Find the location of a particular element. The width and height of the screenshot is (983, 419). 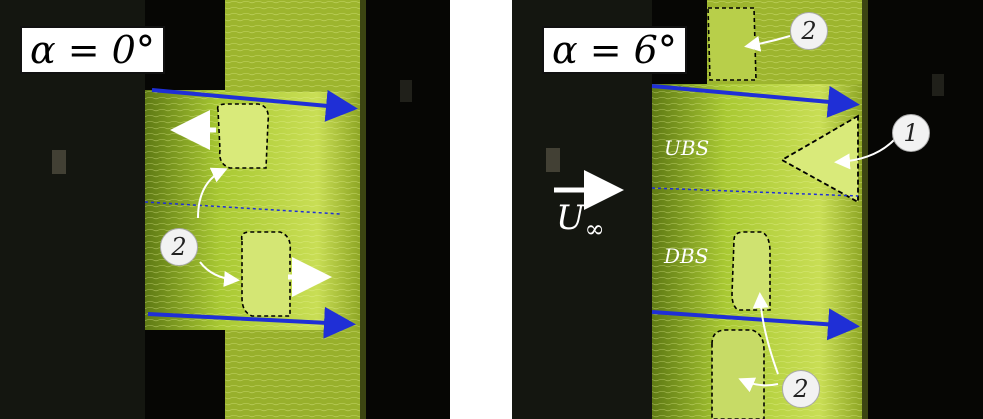

panel-title: α = 6° is located at coordinates (614, 50).